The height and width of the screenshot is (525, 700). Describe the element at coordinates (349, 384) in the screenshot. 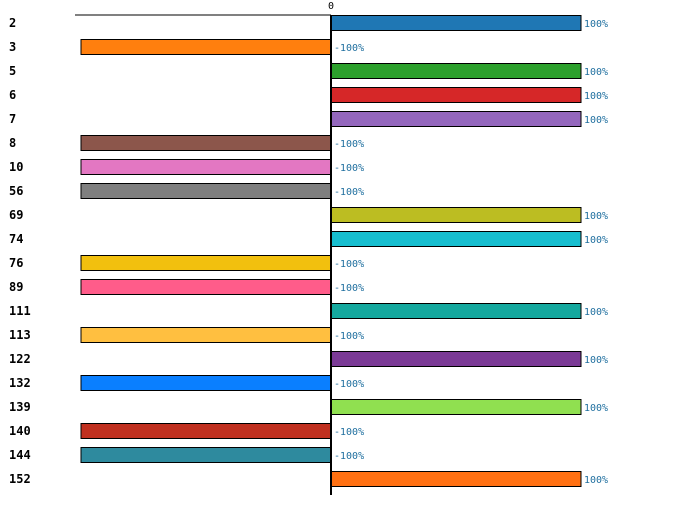

I see `value-label-132: -100%` at that location.